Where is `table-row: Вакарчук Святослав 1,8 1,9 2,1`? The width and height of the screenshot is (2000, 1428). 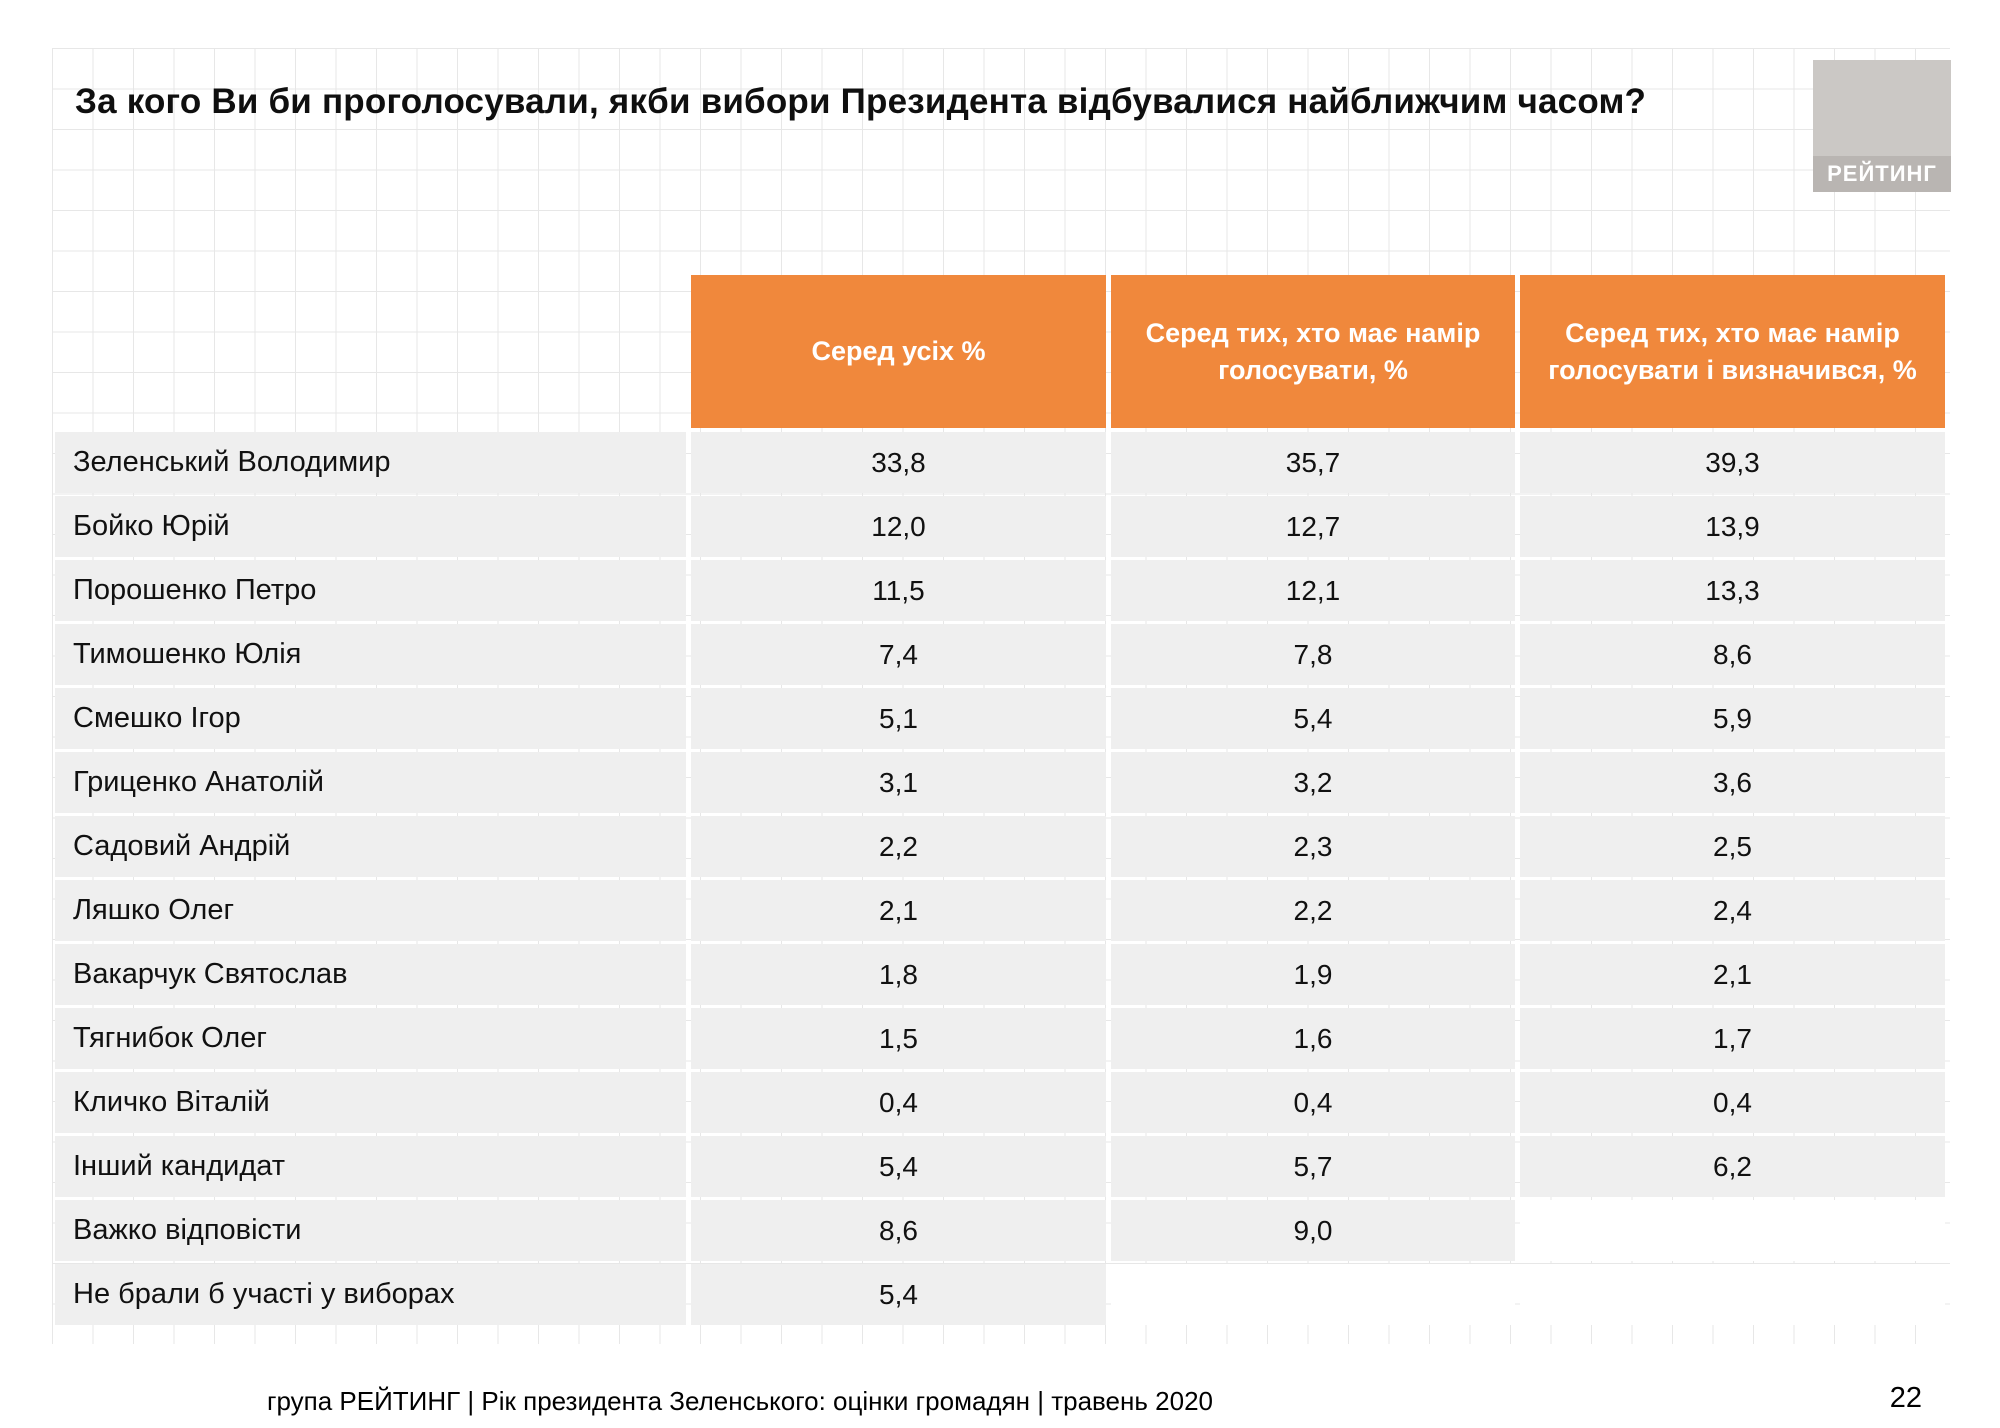
table-row: Вакарчук Святослав 1,8 1,9 2,1 is located at coordinates (1000, 974).